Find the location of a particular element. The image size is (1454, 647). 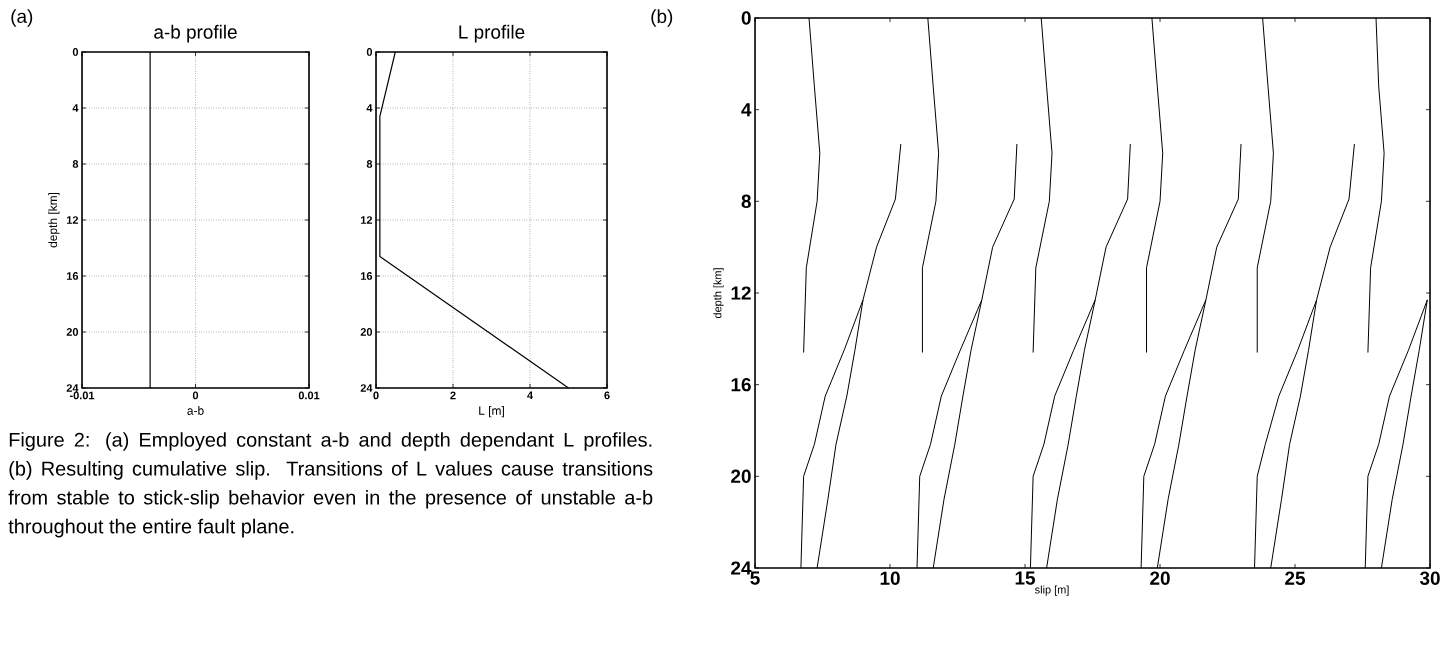

chart-title: L profile is located at coordinates (492, 33).